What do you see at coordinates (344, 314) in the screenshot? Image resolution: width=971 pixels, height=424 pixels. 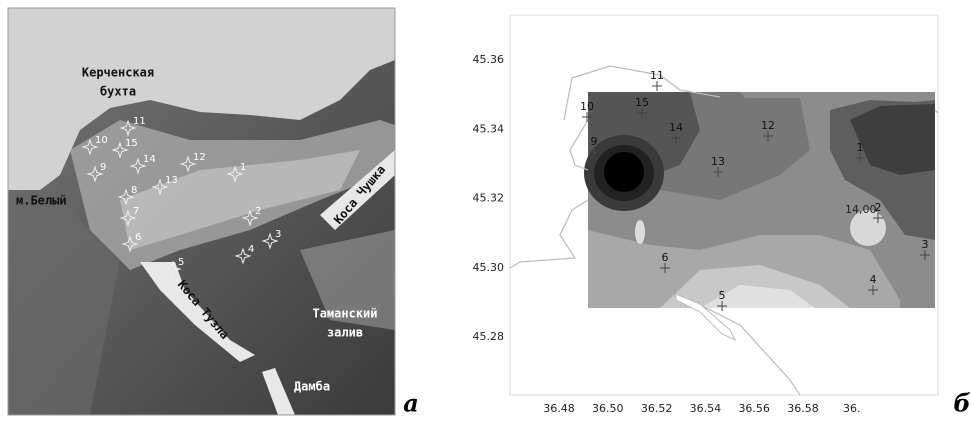 I see `gulf-label: Таманский` at bounding box center [344, 314].